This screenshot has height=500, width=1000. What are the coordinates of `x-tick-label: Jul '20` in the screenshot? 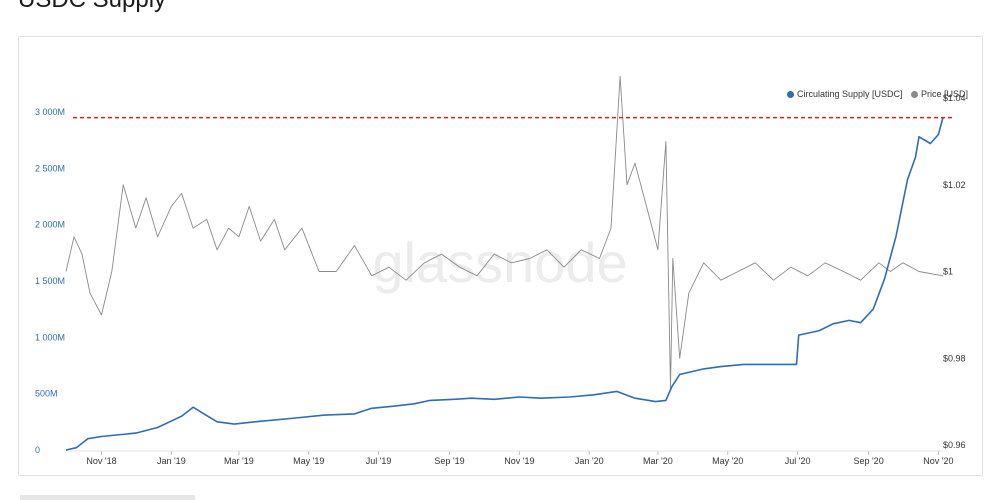 It's located at (798, 461).